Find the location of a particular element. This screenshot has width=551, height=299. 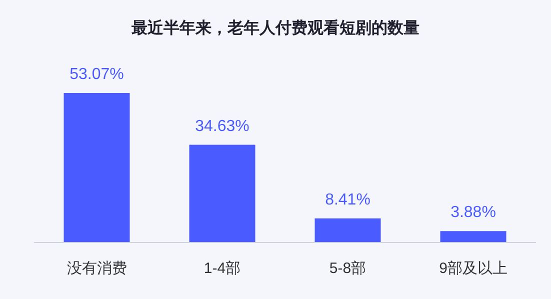

x-tick-label: 1-4部 is located at coordinates (222, 268).